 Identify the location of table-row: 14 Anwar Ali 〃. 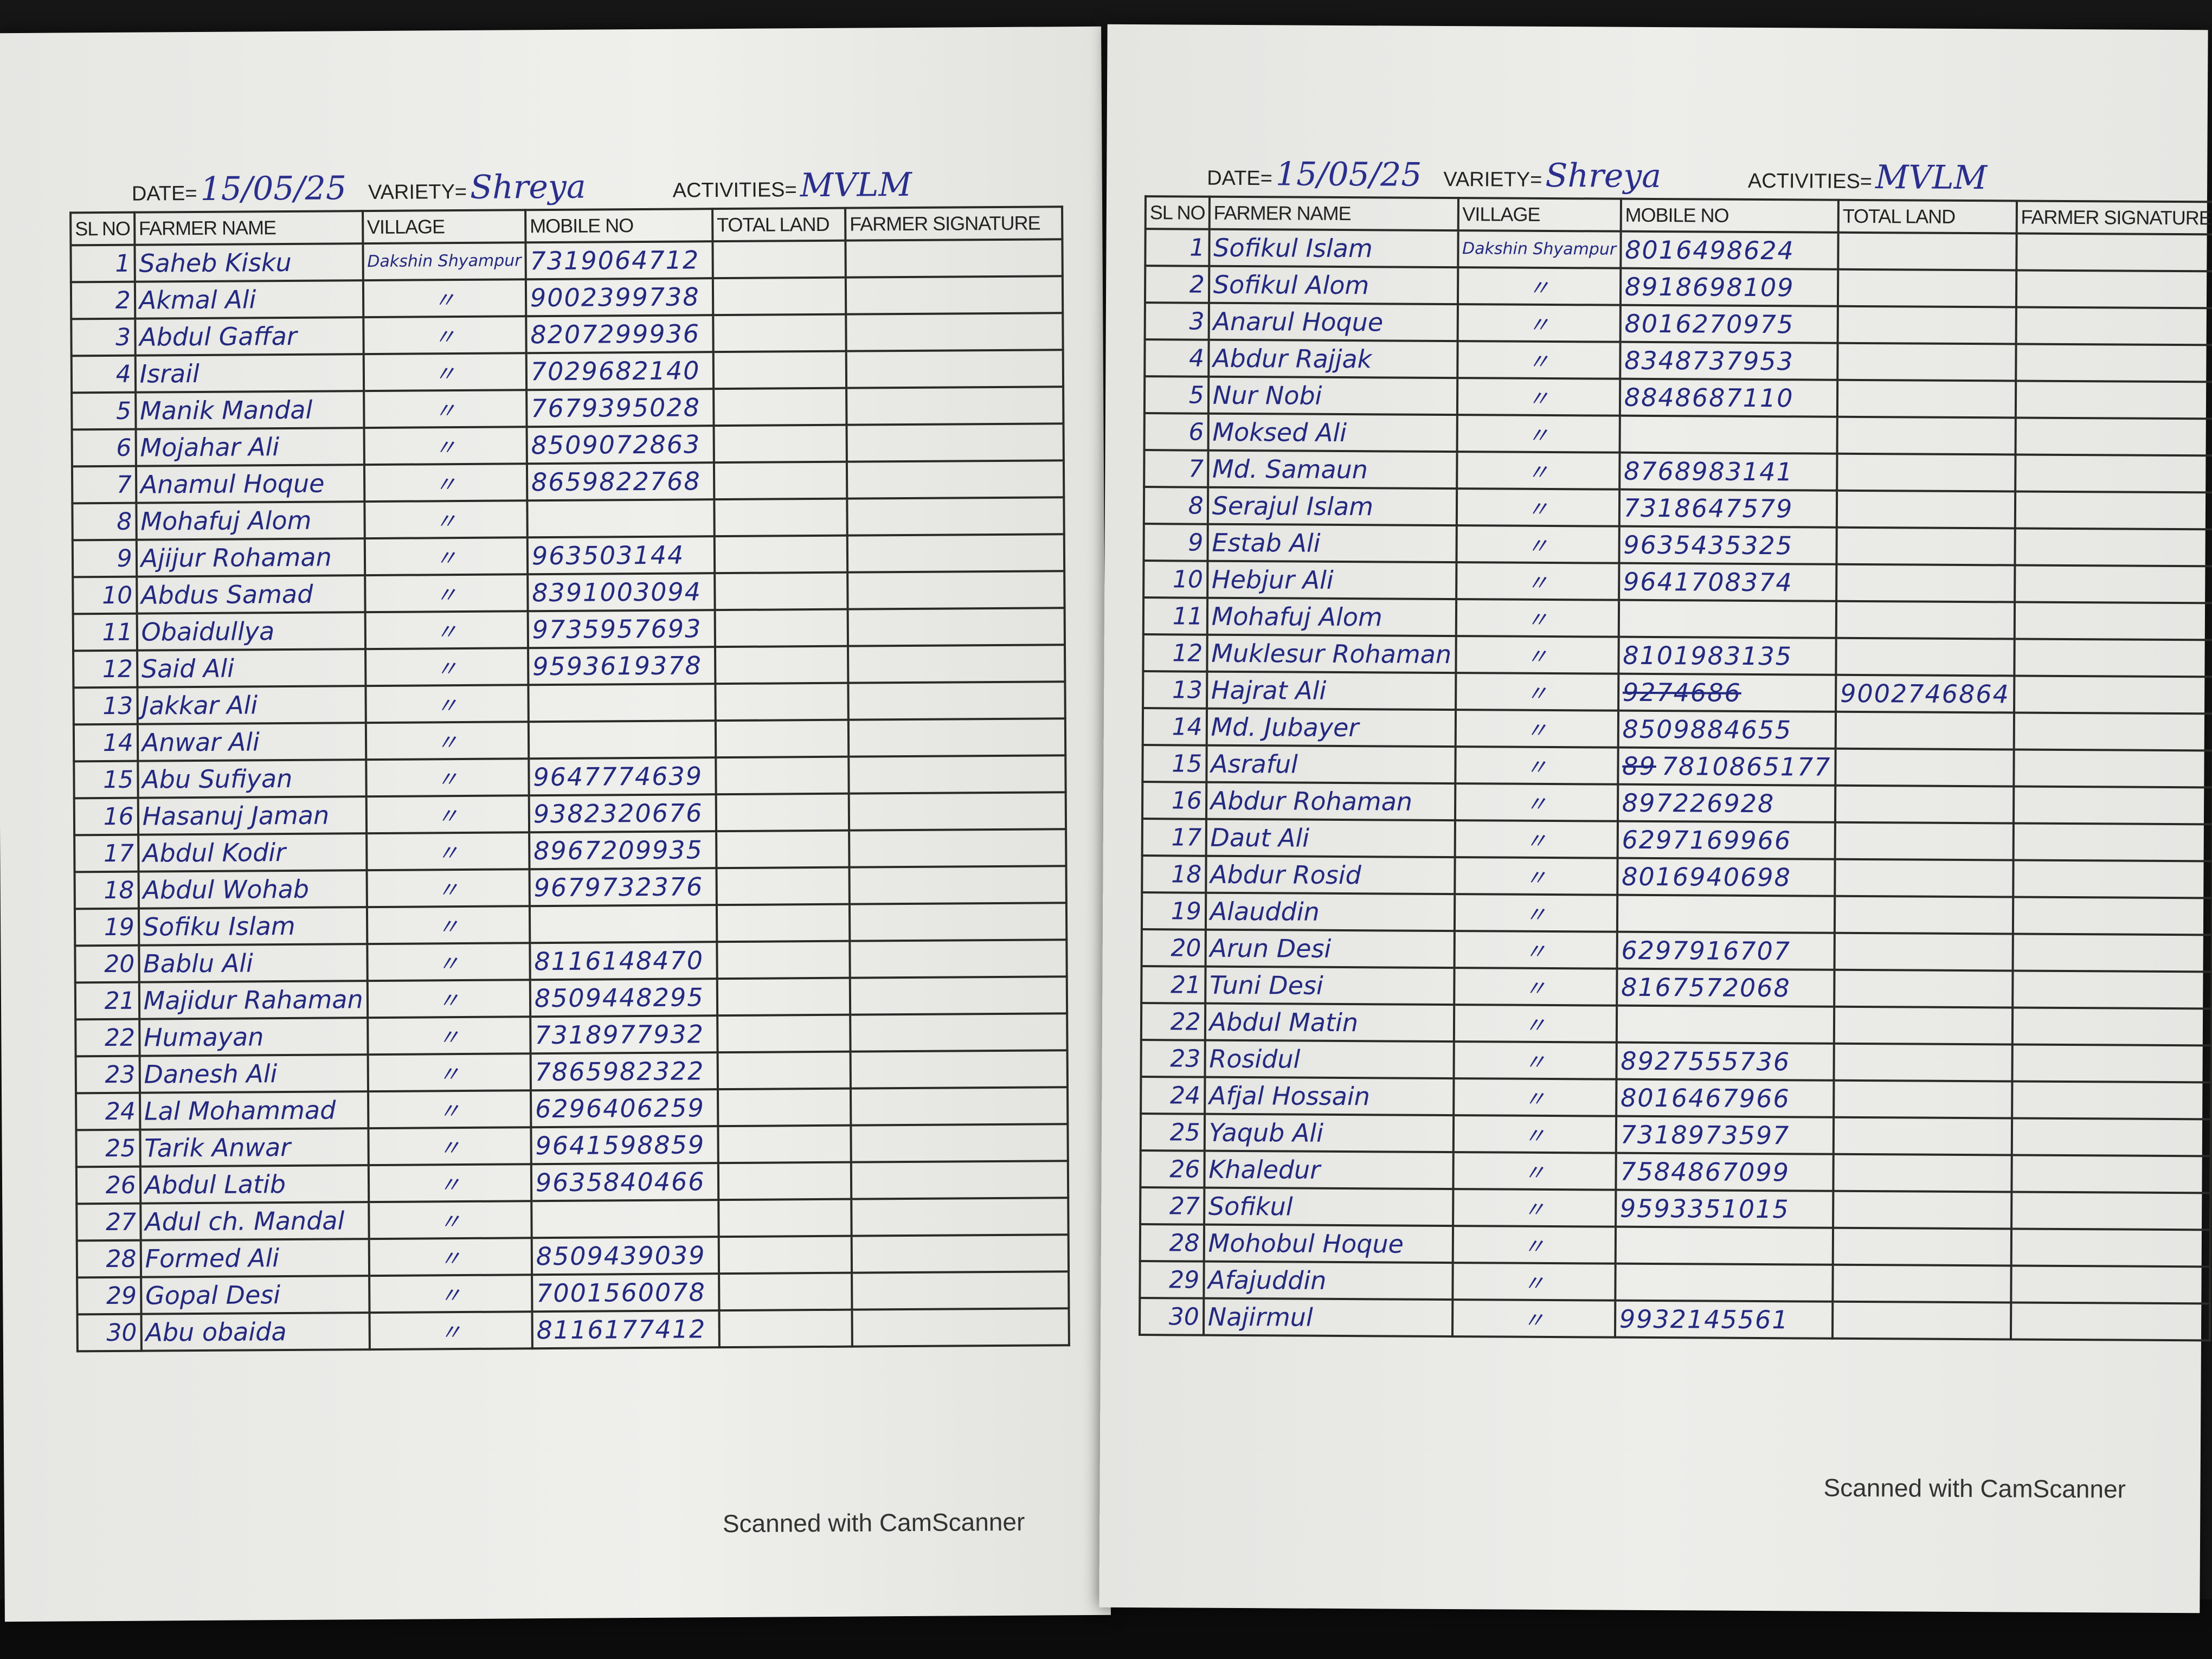
(569, 740).